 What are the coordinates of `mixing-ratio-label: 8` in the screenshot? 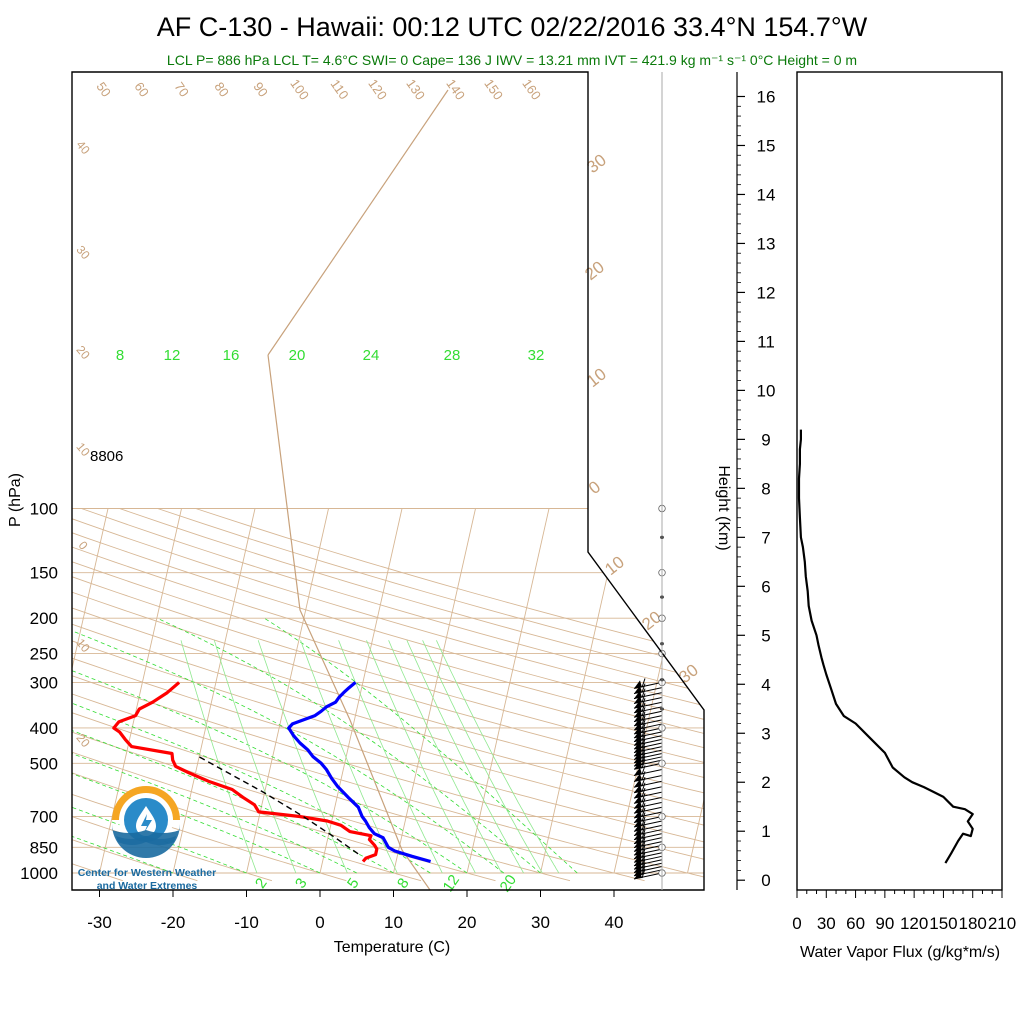 It's located at (120, 355).